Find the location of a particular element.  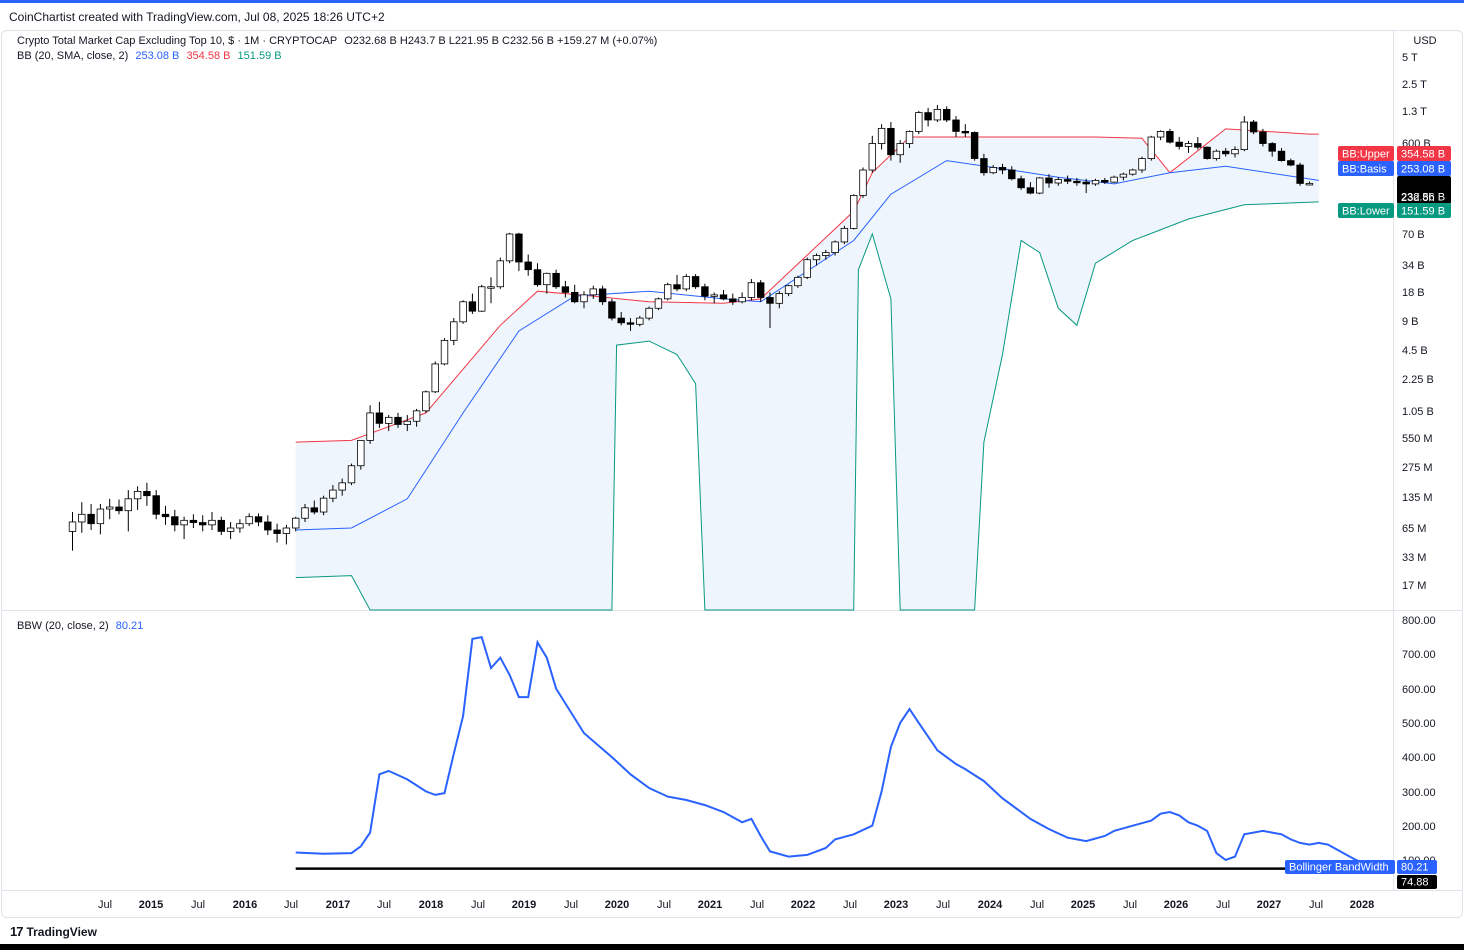

tradingview-mark-icon: 17 is located at coordinates (17, 931).